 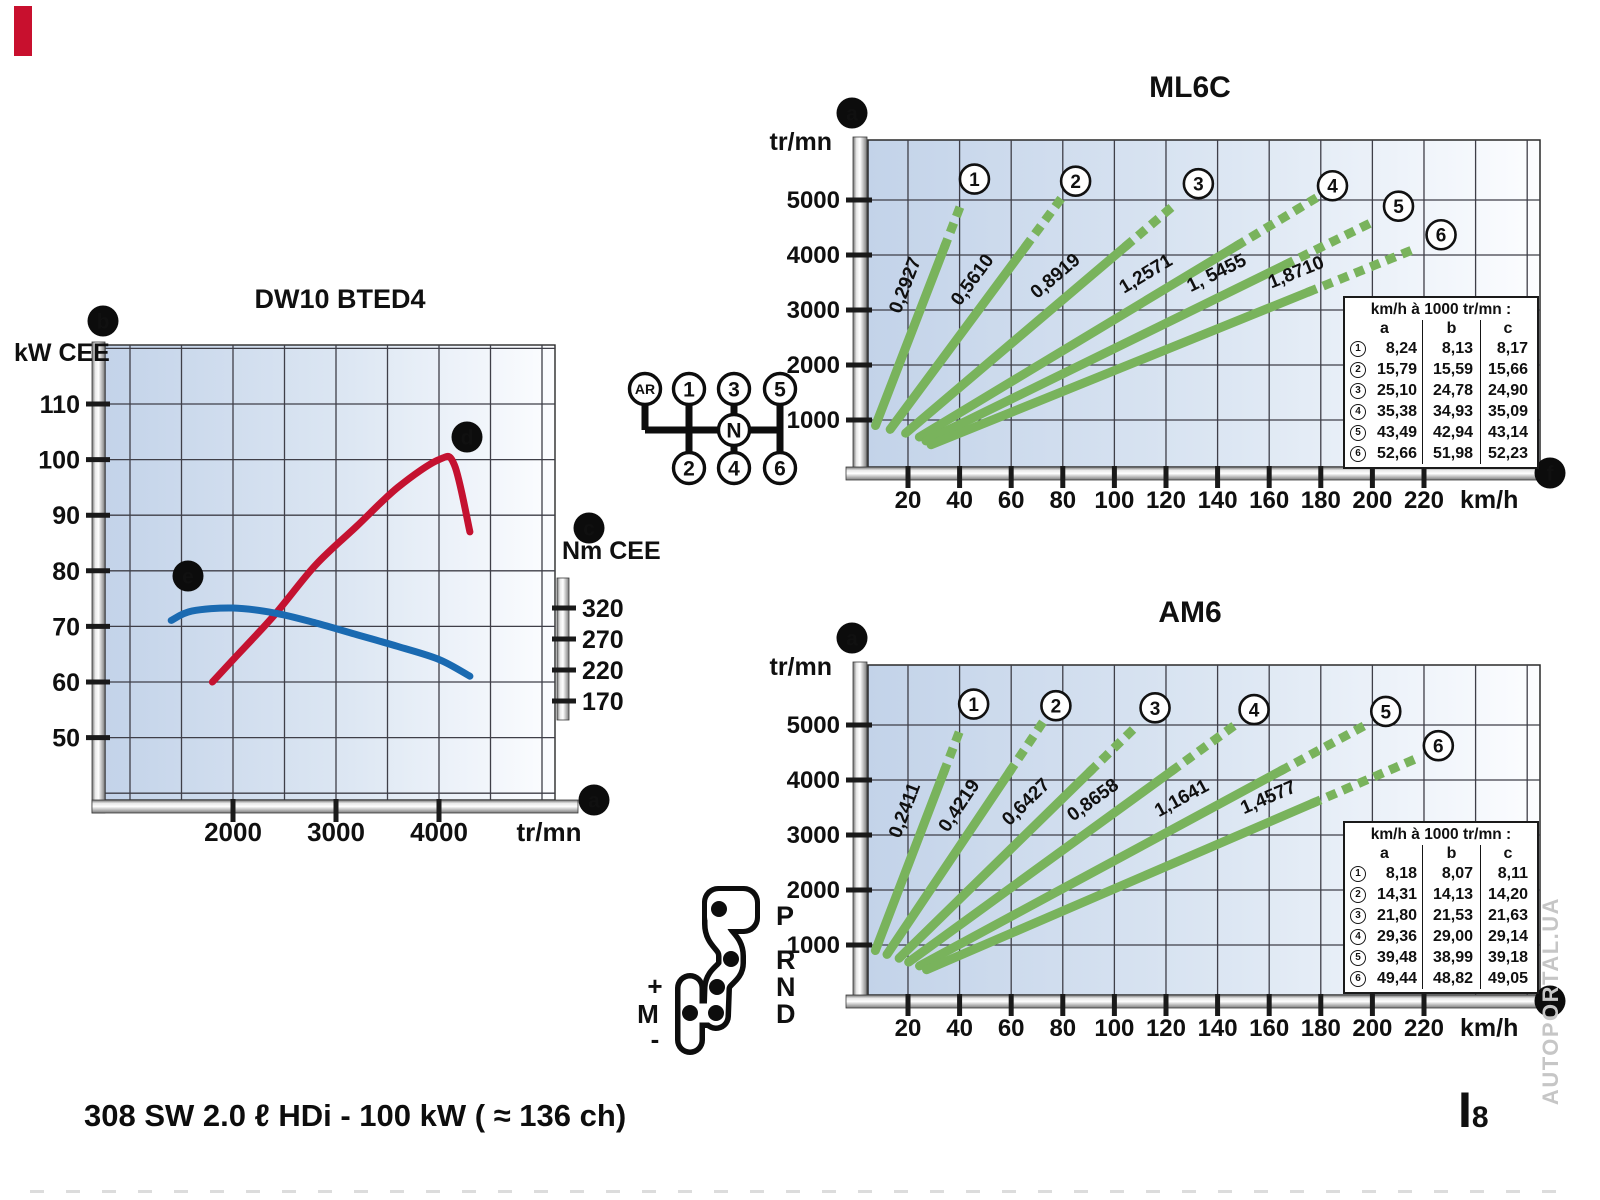 What do you see at coordinates (1507, 432) in the screenshot?
I see `speed-table-cell: 43,14` at bounding box center [1507, 432].